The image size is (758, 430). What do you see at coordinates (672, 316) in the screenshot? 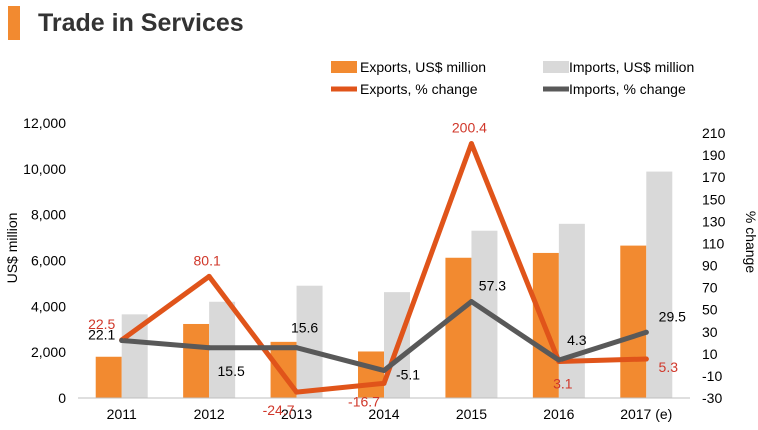
I see `imports-change-label: 29.5` at bounding box center [672, 316].